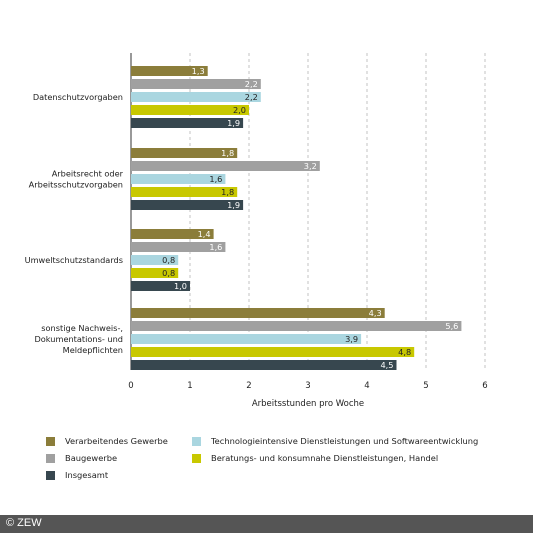 The width and height of the screenshot is (533, 533). I want to click on x-tick-label: 5, so click(425, 386).